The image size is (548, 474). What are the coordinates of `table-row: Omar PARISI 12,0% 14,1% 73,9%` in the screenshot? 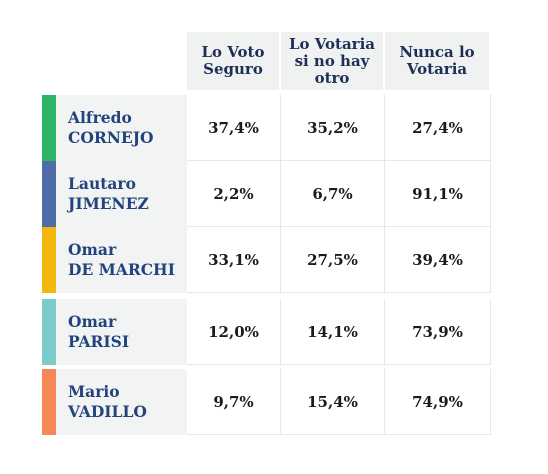 It's located at (268, 332).